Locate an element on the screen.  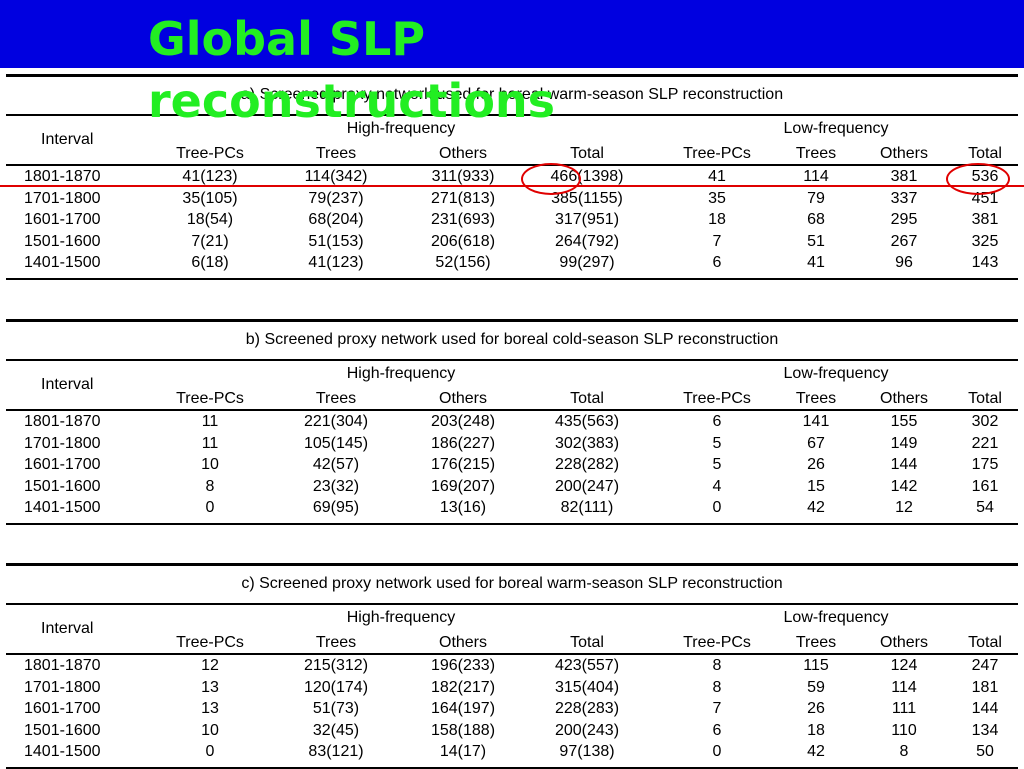
table-a-bottom-rule is located at coordinates (512, 278).